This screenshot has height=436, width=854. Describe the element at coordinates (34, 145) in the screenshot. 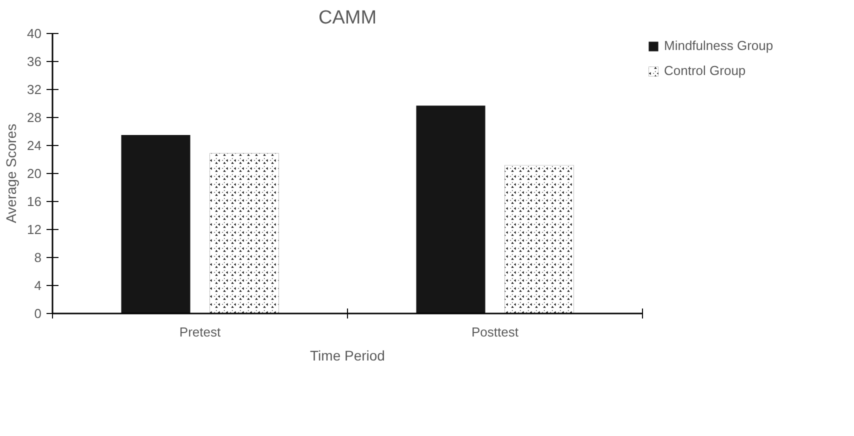

I see `y-tick-label: 24` at that location.